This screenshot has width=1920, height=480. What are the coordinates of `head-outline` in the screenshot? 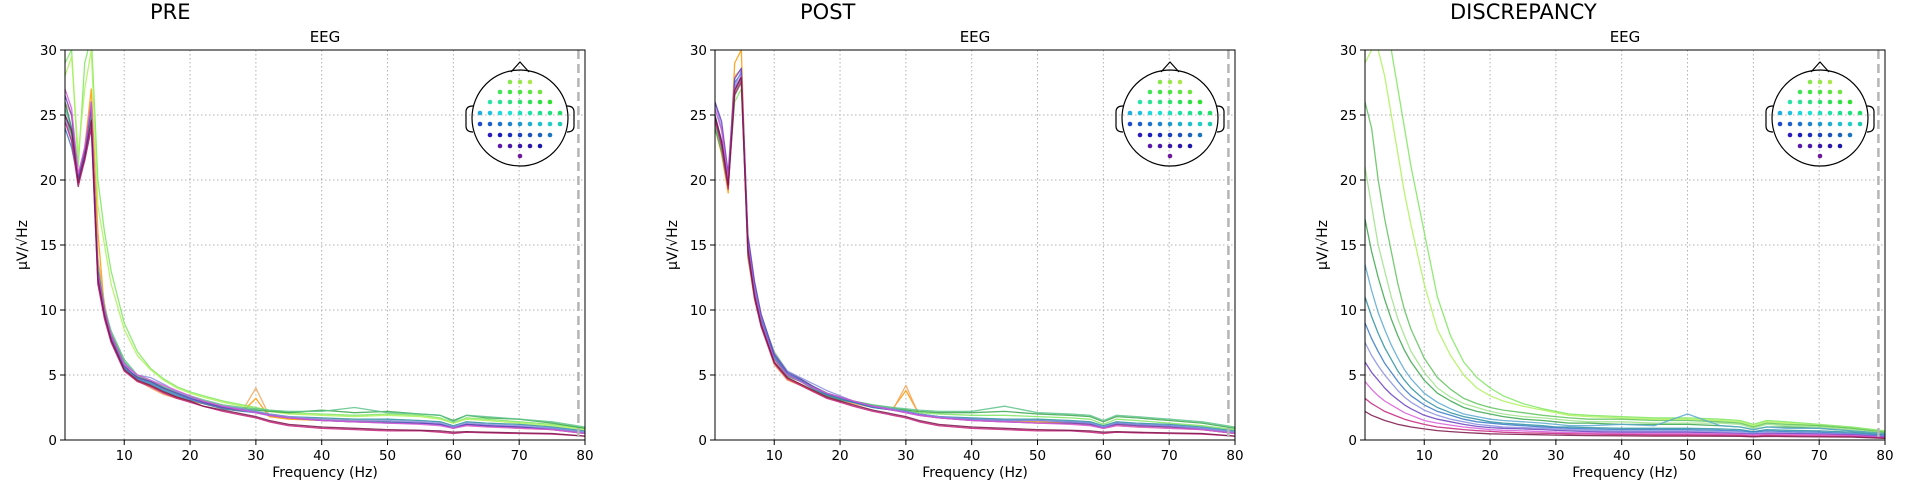 It's located at (1820, 118).